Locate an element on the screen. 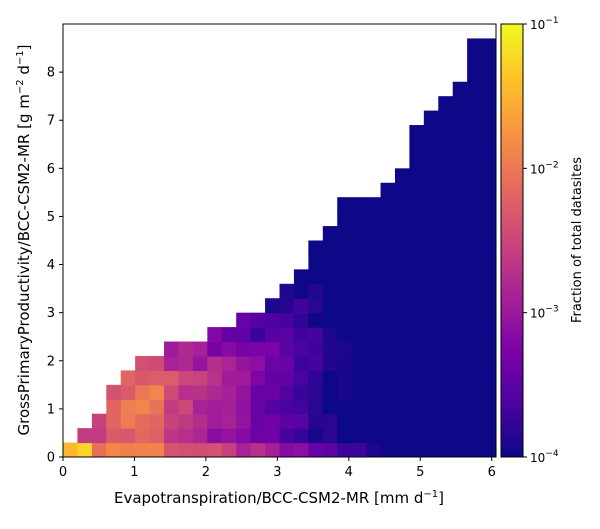 Image resolution: width=600 pixels, height=529 pixels. y-tick-label: 5 is located at coordinates (51, 217).